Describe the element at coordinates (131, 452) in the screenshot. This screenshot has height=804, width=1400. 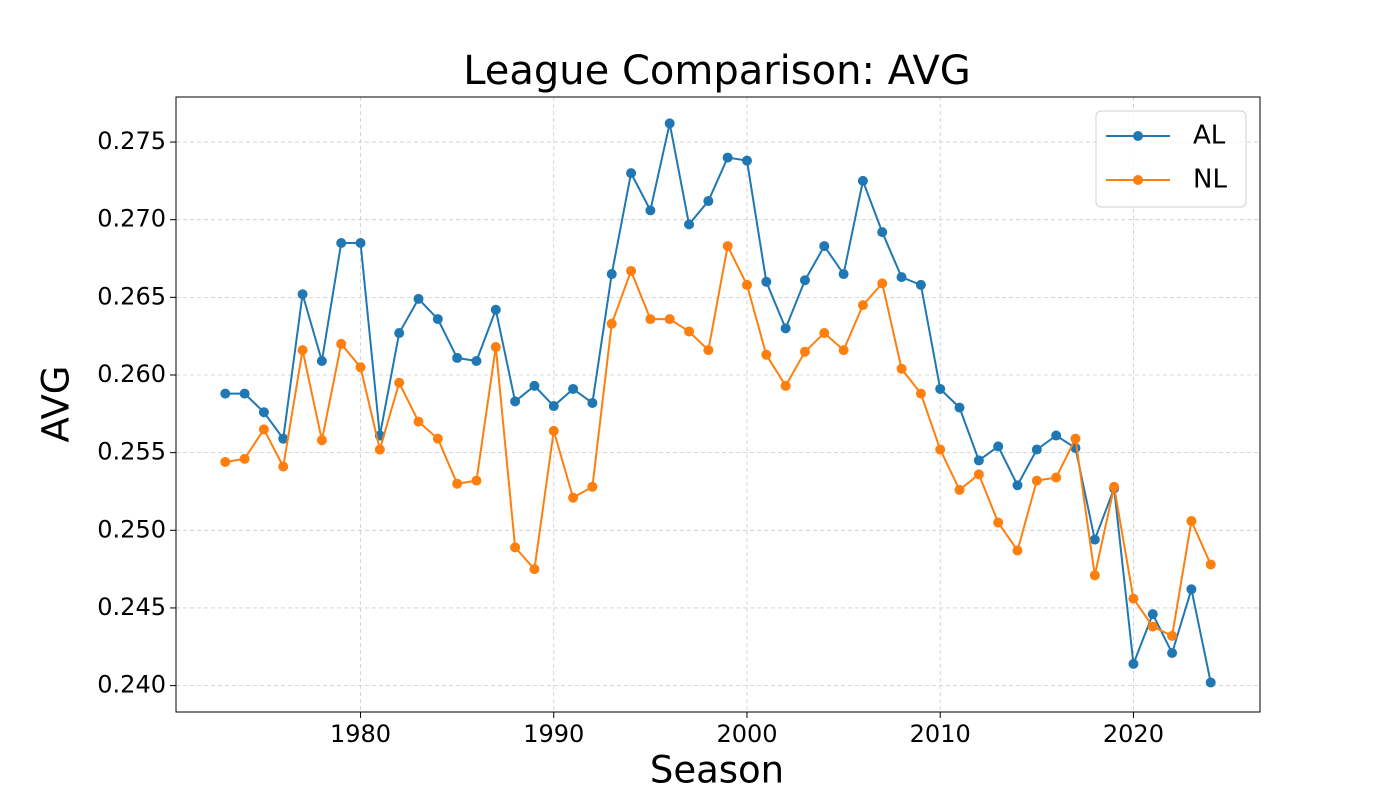
I see `y-tick-label: 0.255` at that location.